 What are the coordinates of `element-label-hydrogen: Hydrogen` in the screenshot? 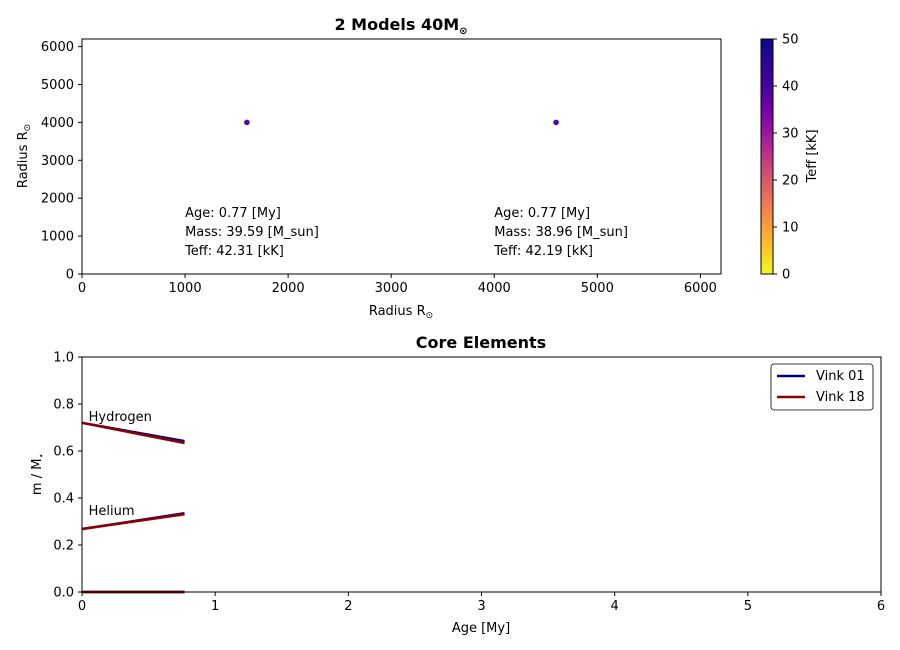 It's located at (120, 417).